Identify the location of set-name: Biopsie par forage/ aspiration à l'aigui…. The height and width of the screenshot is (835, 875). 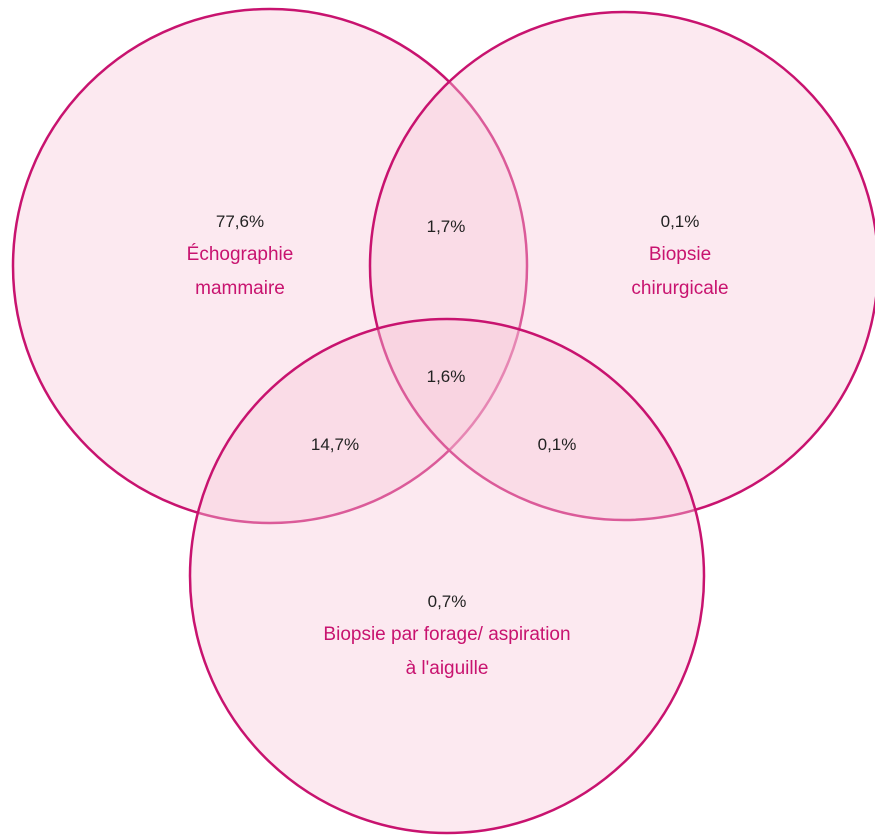
(447, 651).